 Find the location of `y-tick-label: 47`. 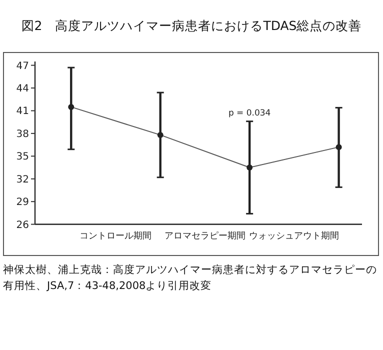

y-tick-label: 47 is located at coordinates (22, 66).